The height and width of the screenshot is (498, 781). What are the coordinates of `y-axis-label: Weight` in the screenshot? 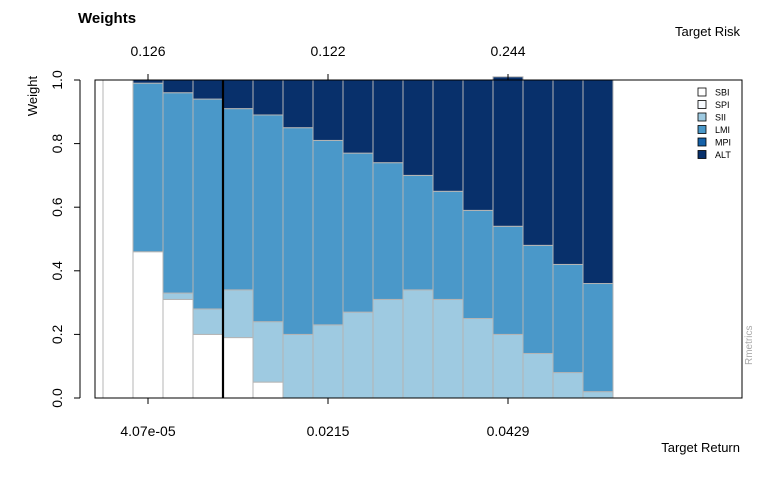 It's located at (32, 96).